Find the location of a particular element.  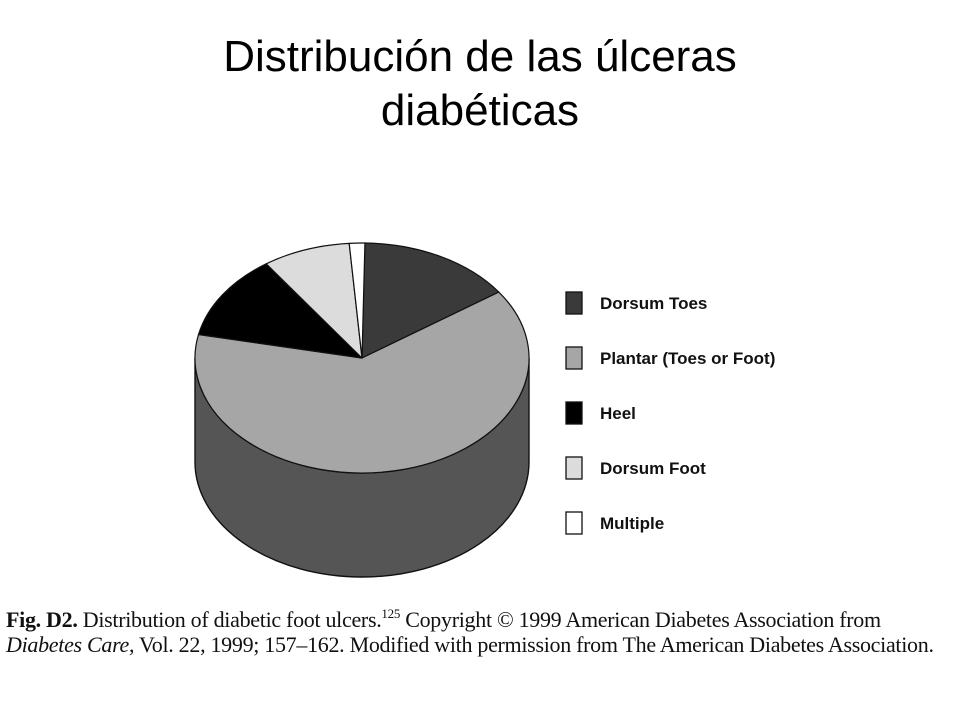

pie-slice-heel is located at coordinates (280, 311).